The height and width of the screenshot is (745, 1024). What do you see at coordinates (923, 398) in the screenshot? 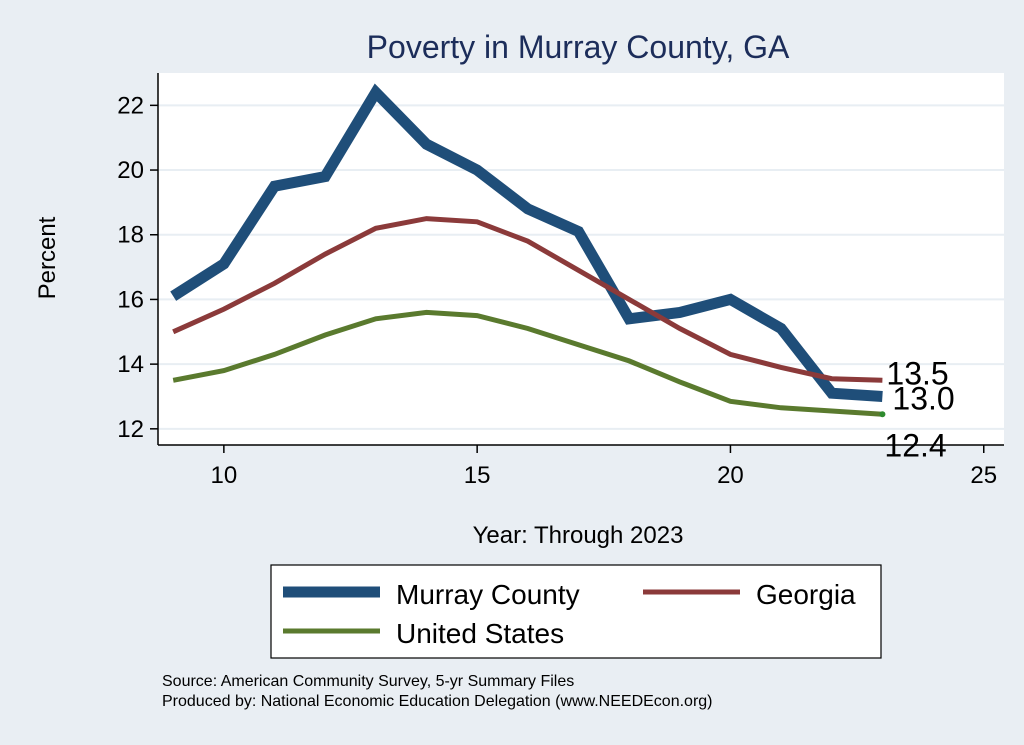
I see `end-value-label: 13.0` at bounding box center [923, 398].